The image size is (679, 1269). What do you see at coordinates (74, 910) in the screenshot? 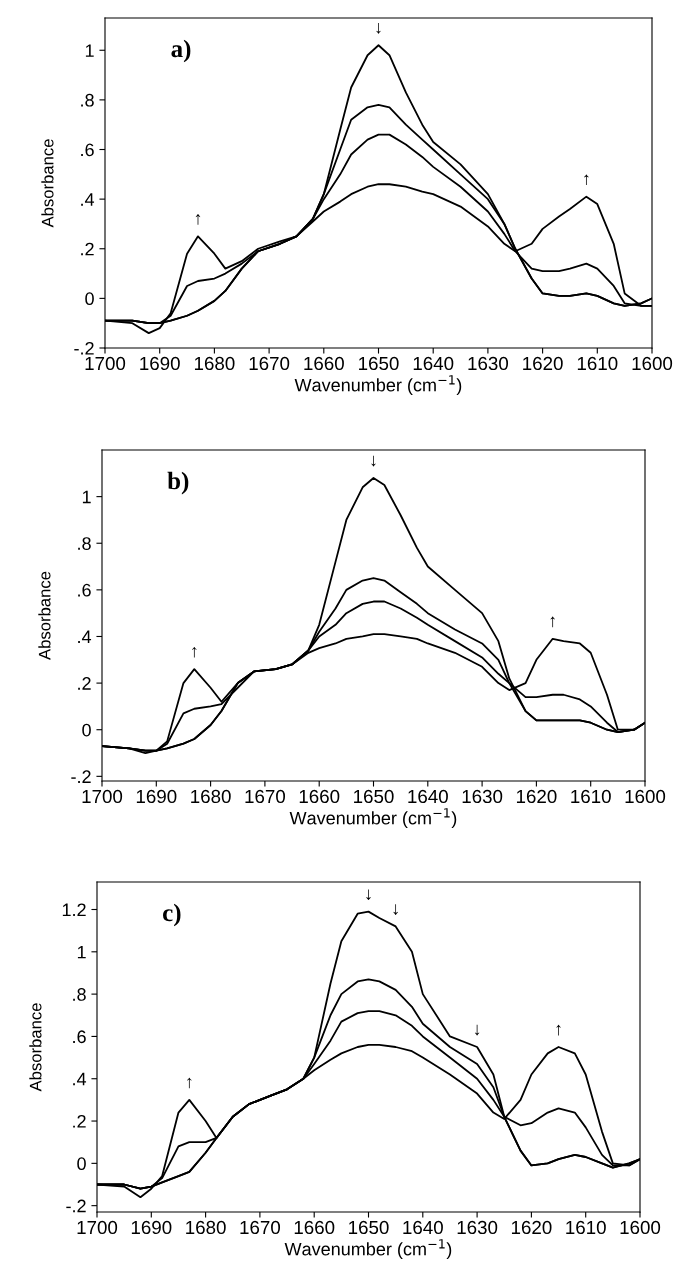
I see `y-tick-label: 1.2` at bounding box center [74, 910].